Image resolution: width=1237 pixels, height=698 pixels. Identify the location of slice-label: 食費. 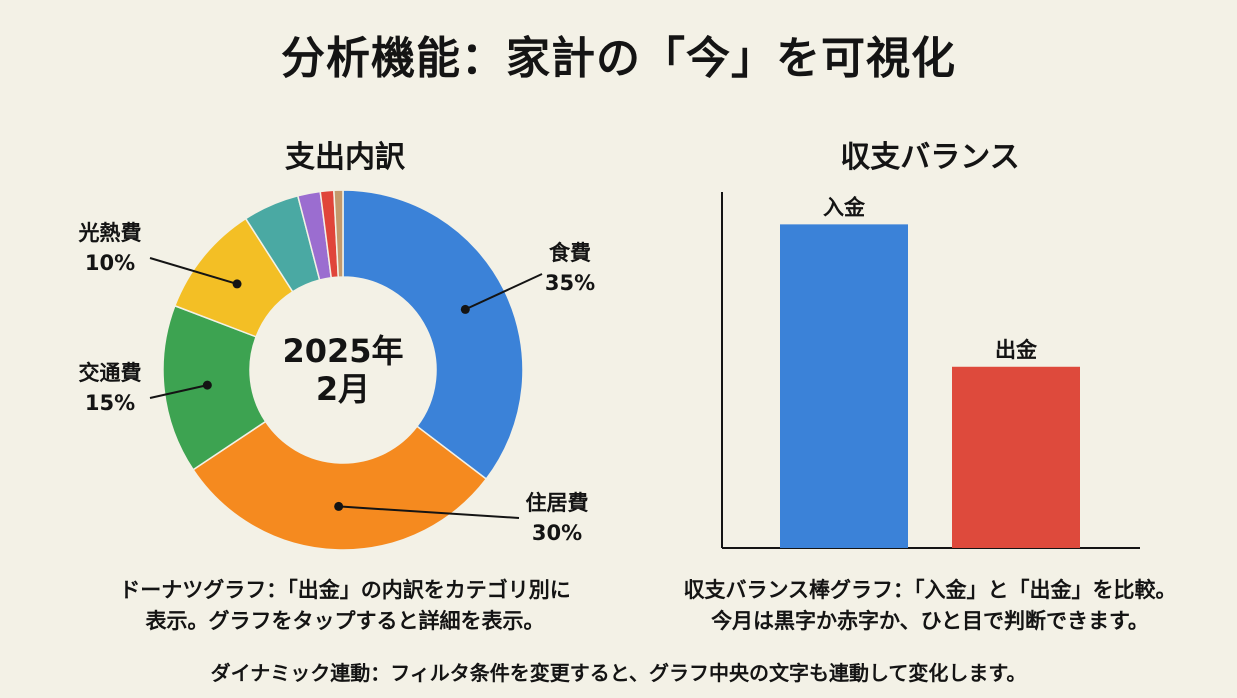
(570, 253).